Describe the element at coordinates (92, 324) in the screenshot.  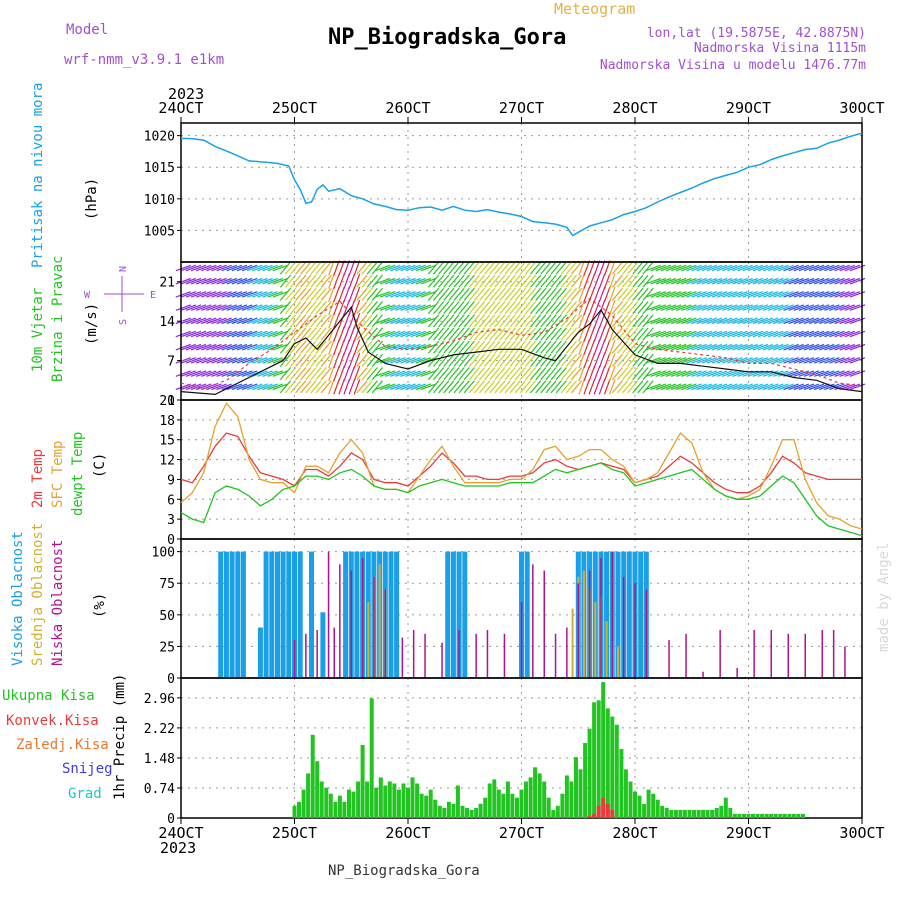
I see `wind-unit: (m/s)` at that location.